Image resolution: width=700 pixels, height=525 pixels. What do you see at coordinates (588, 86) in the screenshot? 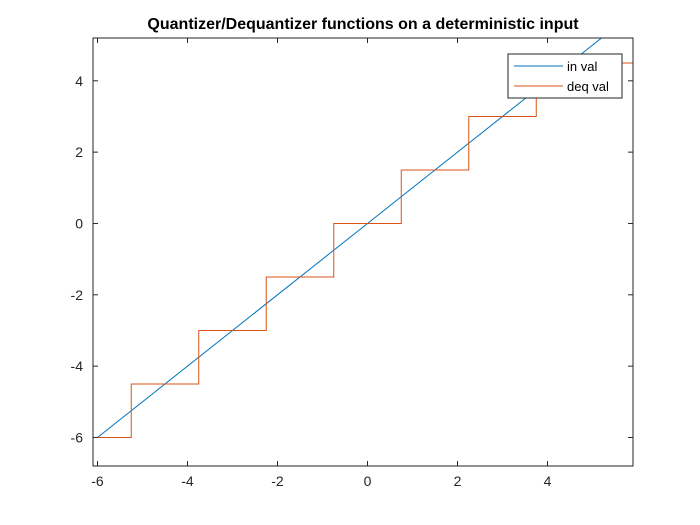
I see `legend-label: deq val` at bounding box center [588, 86].